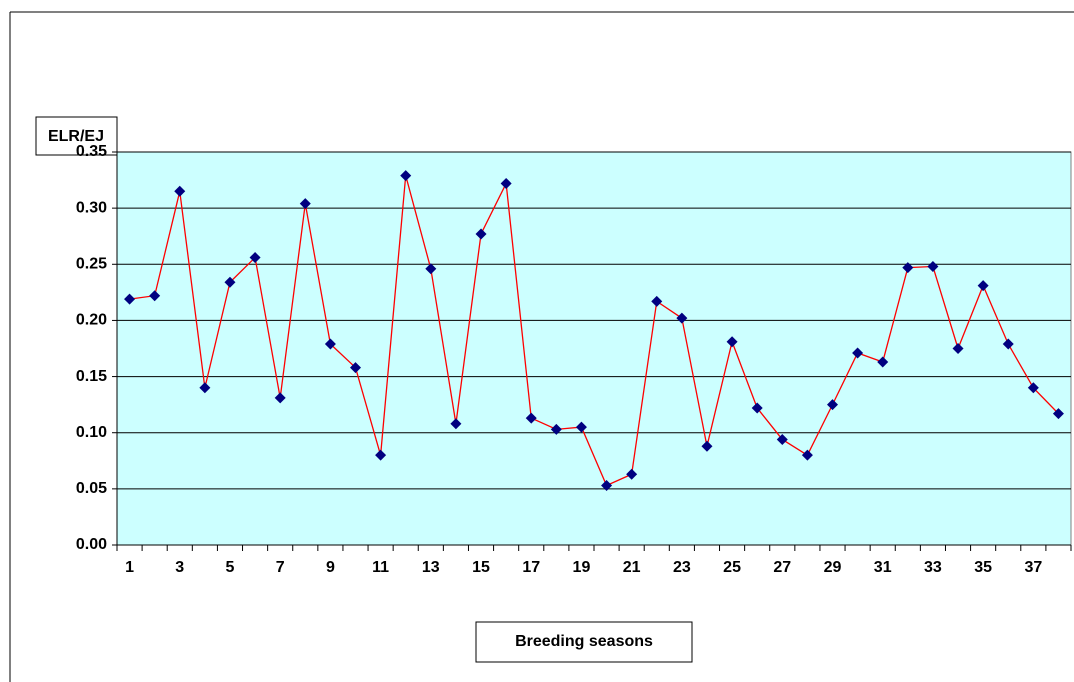 This screenshot has width=1074, height=682. I want to click on x-tick-label: 13, so click(431, 567).